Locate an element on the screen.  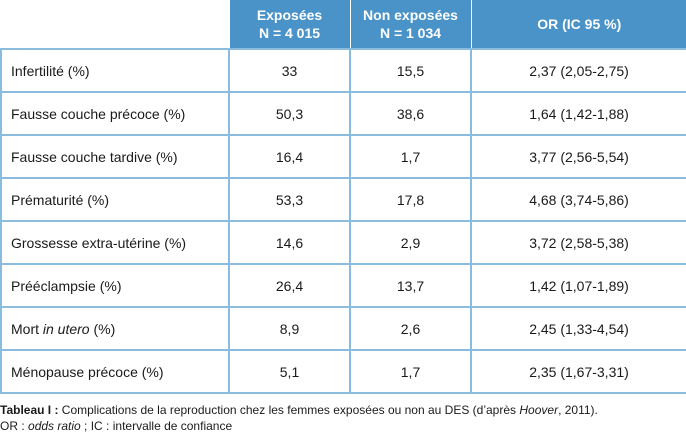
caption-odds-ratio: odds ratio is located at coordinates (54, 426).